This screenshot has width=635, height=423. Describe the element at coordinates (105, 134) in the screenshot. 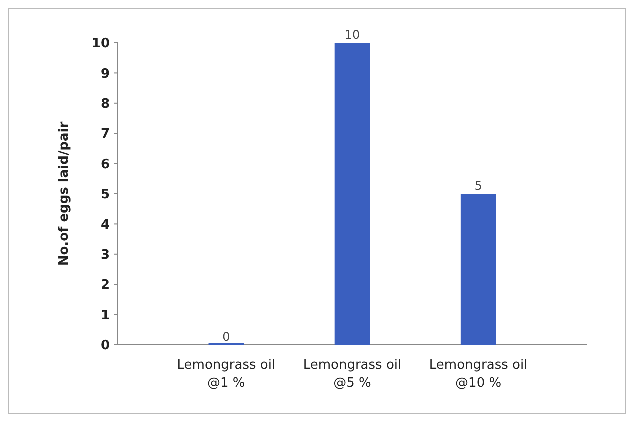

I see `y-tick-label: 7` at that location.